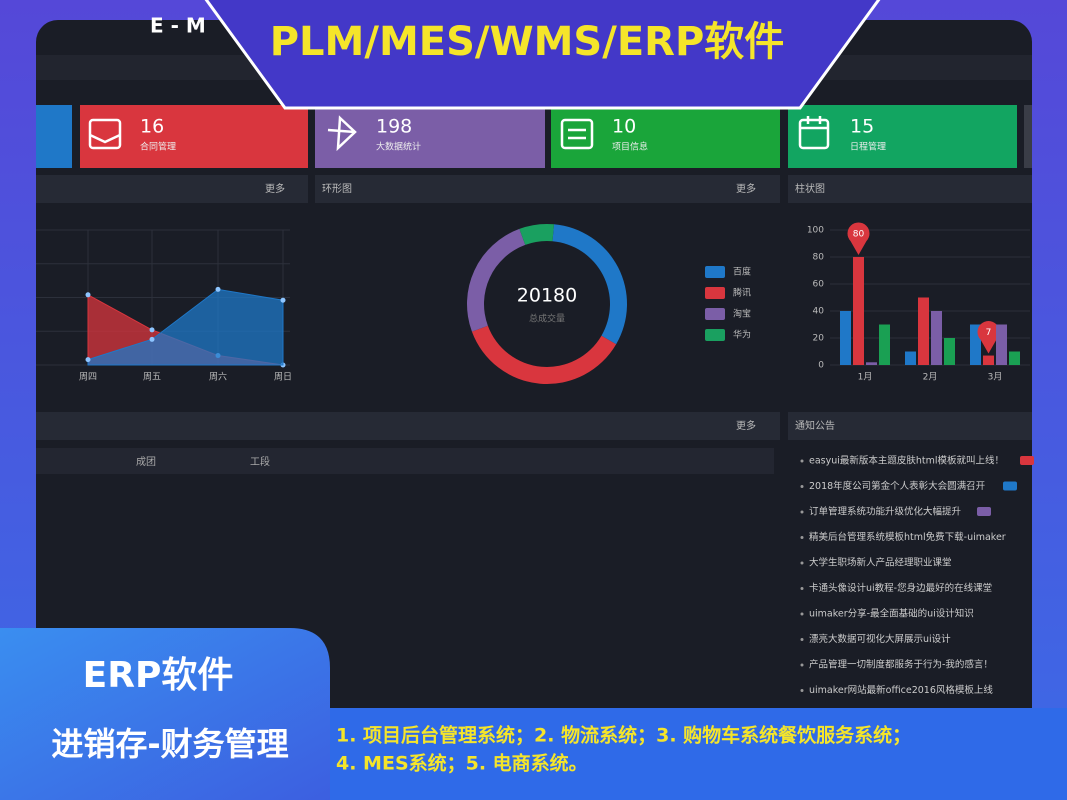 The width and height of the screenshot is (1067, 800). I want to click on x-tick-label: 1月, so click(865, 377).